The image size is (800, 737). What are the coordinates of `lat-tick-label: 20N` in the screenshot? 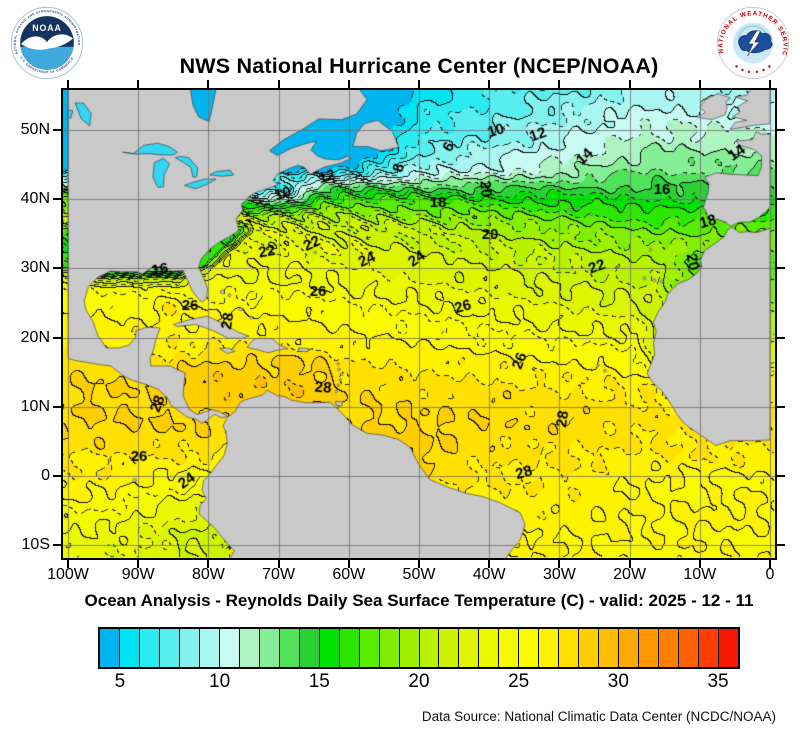 It's located at (35, 337).